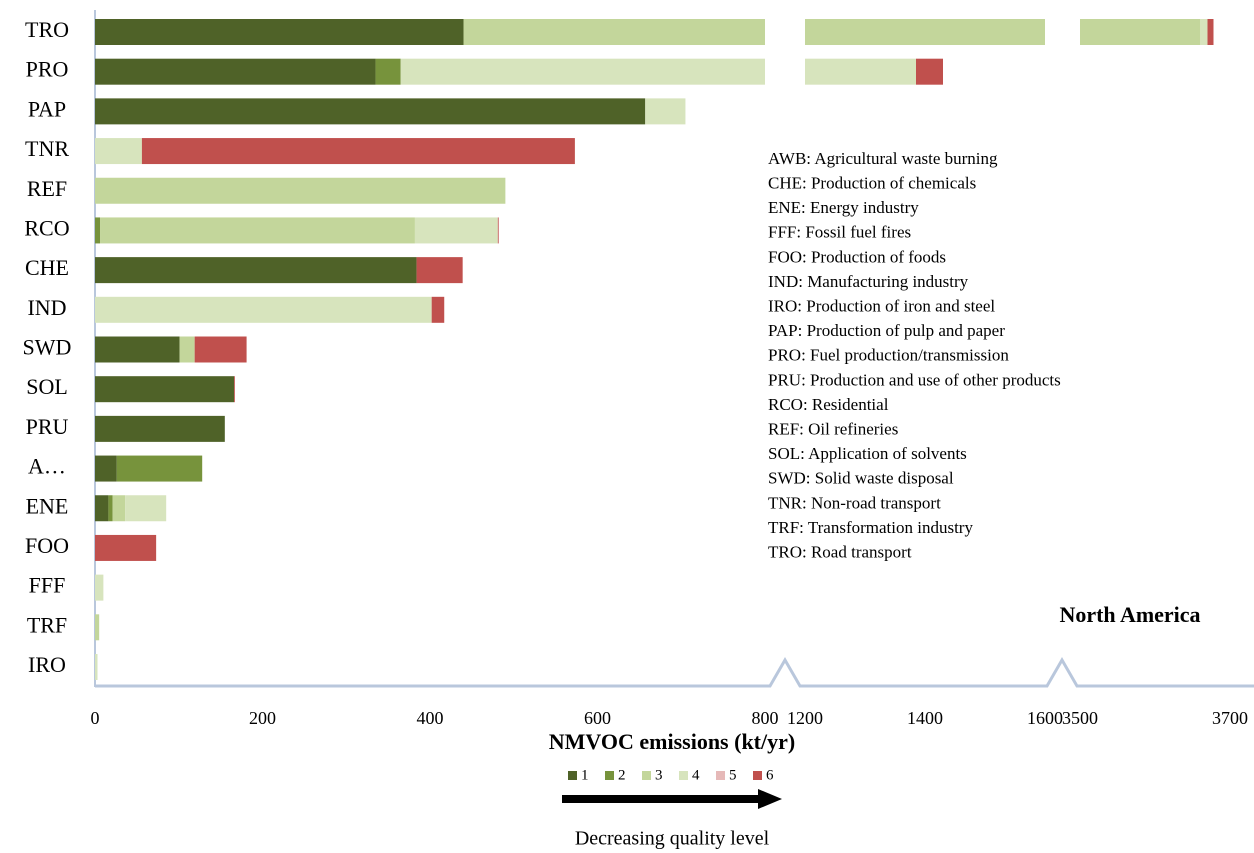 This screenshot has height=853, width=1254. What do you see at coordinates (597, 718) in the screenshot?
I see `x-tick-label: 600` at bounding box center [597, 718].